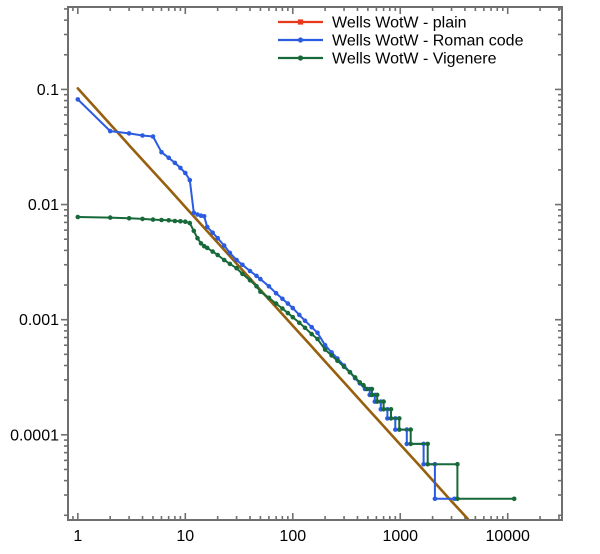  Describe the element at coordinates (414, 59) in the screenshot. I see `legend-label-wells-wotw-vigenere: Wells WotW - Vigenere` at that location.